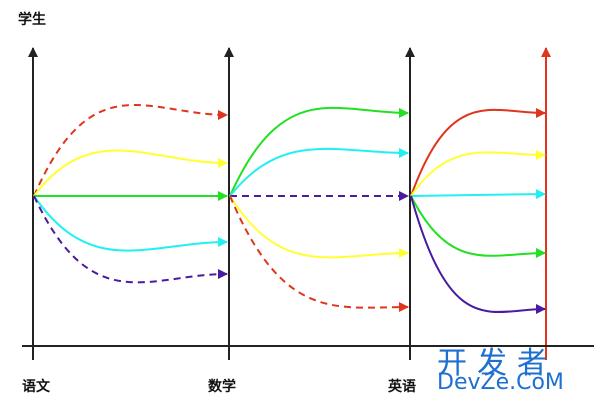 This screenshot has height=406, width=594. I want to click on watermark-line2: DevZe.CoM, so click(500, 382).